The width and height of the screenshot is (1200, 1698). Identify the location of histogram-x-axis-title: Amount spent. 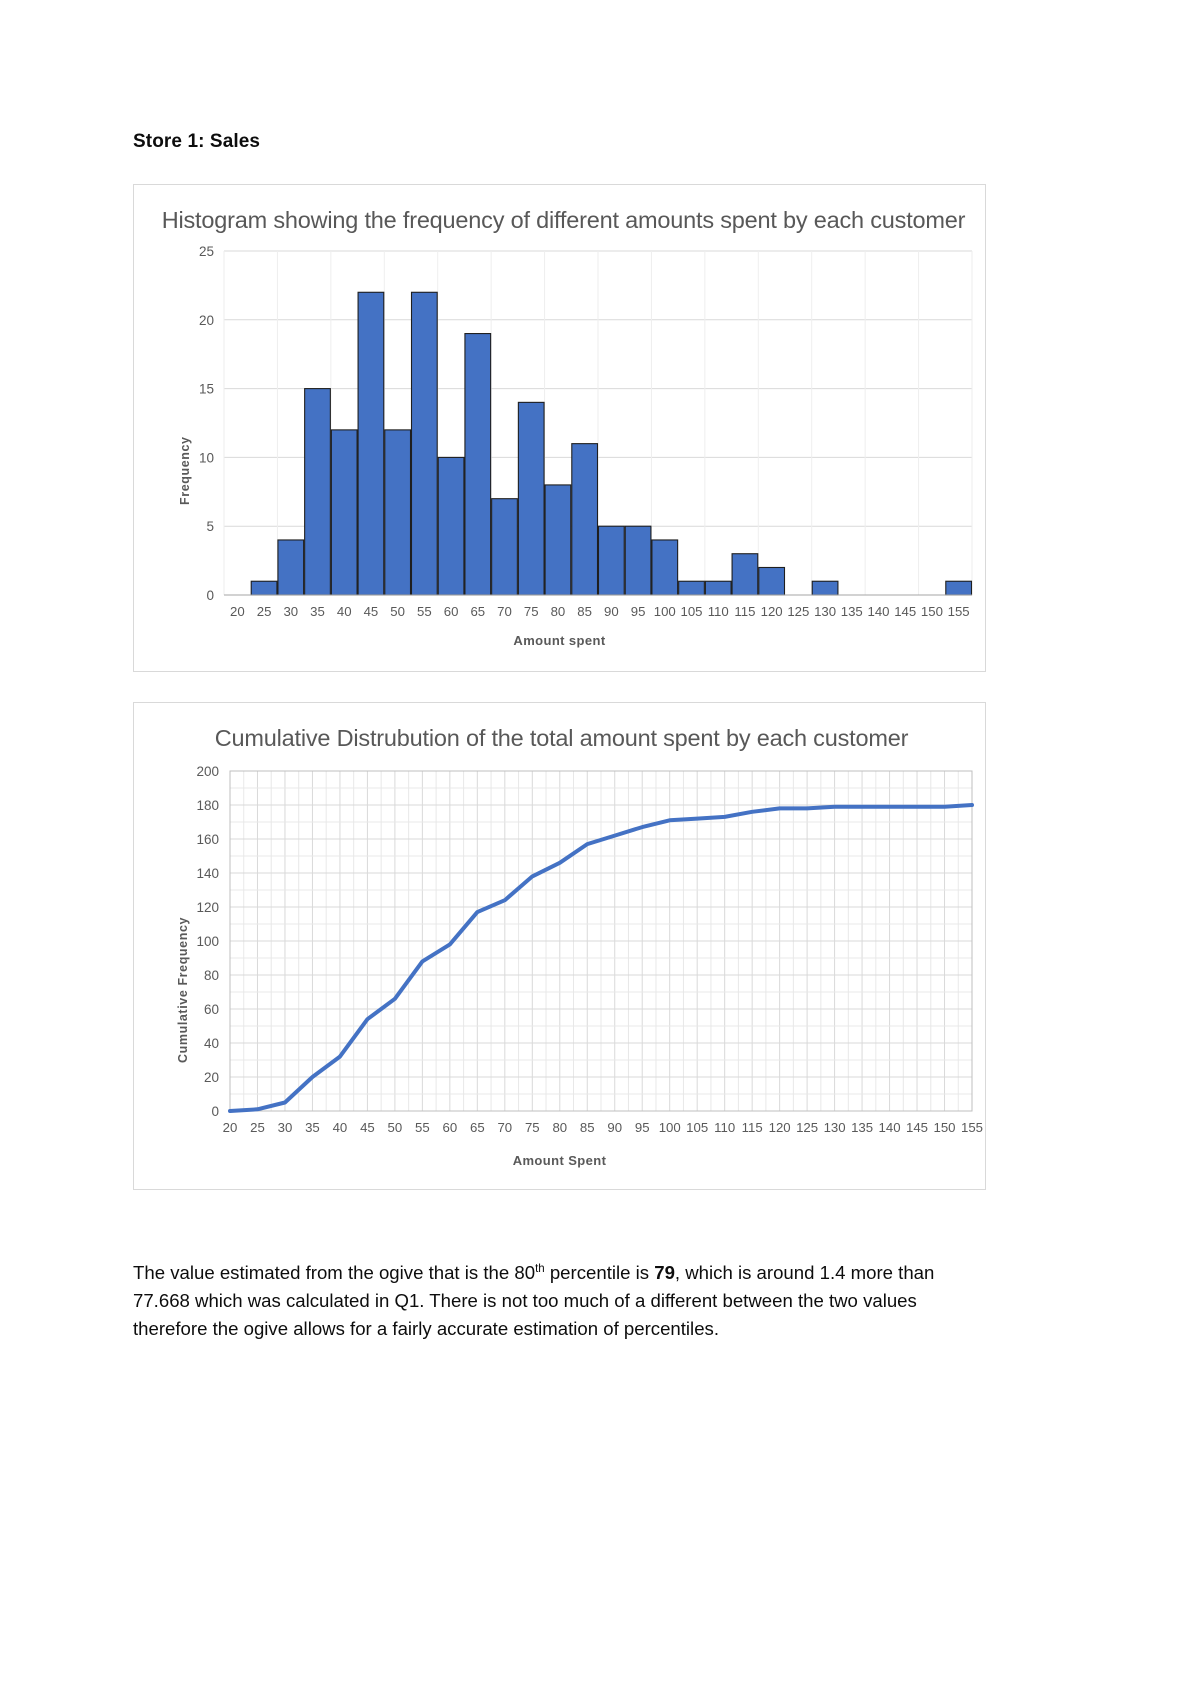
(559, 640).